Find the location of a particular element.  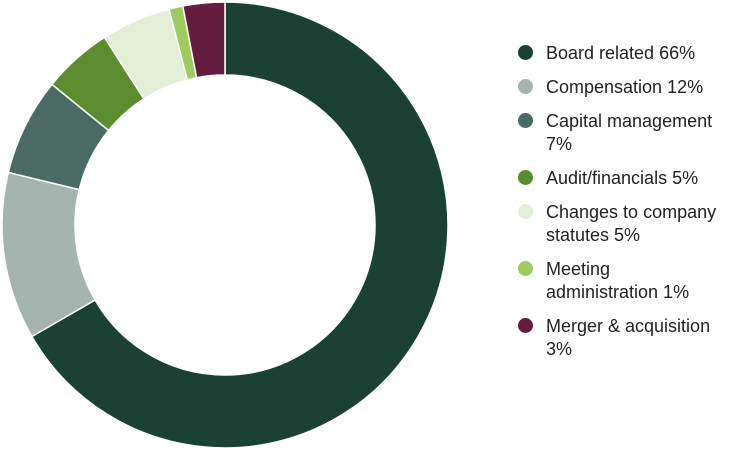

legend-label: Changes to company statutes 5% is located at coordinates (631, 223).